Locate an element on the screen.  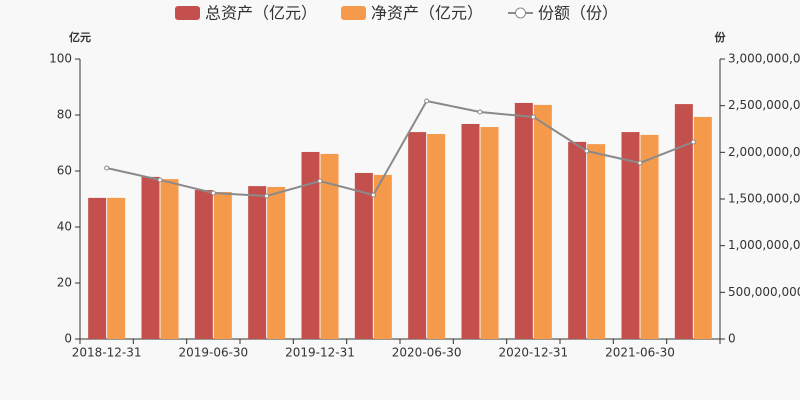
y-tick-label: 80 is located at coordinates (64, 115).